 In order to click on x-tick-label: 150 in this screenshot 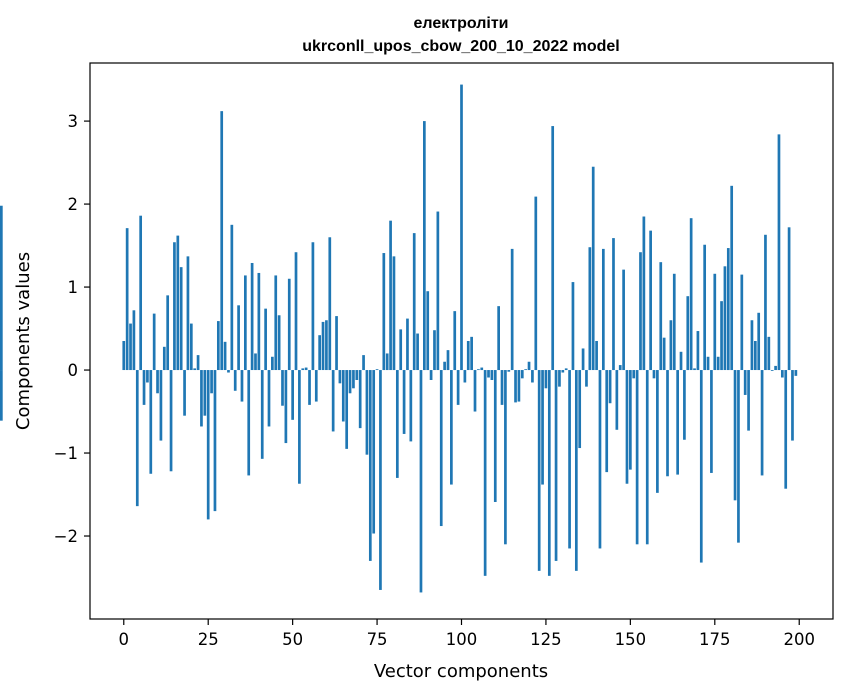, I will do `click(631, 639)`.